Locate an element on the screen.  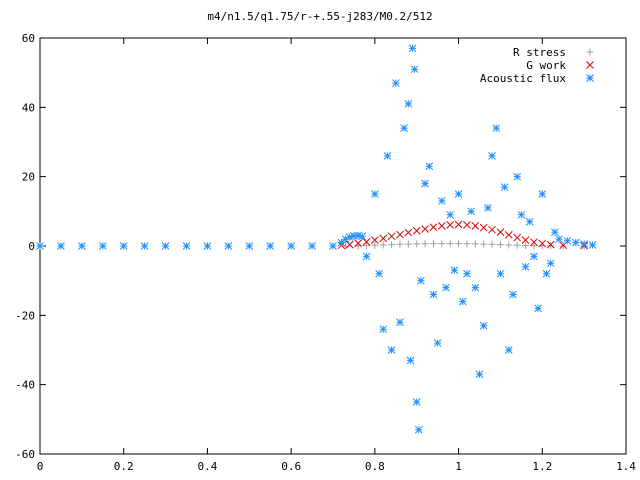
legend-label: R stress is located at coordinates (539, 52).